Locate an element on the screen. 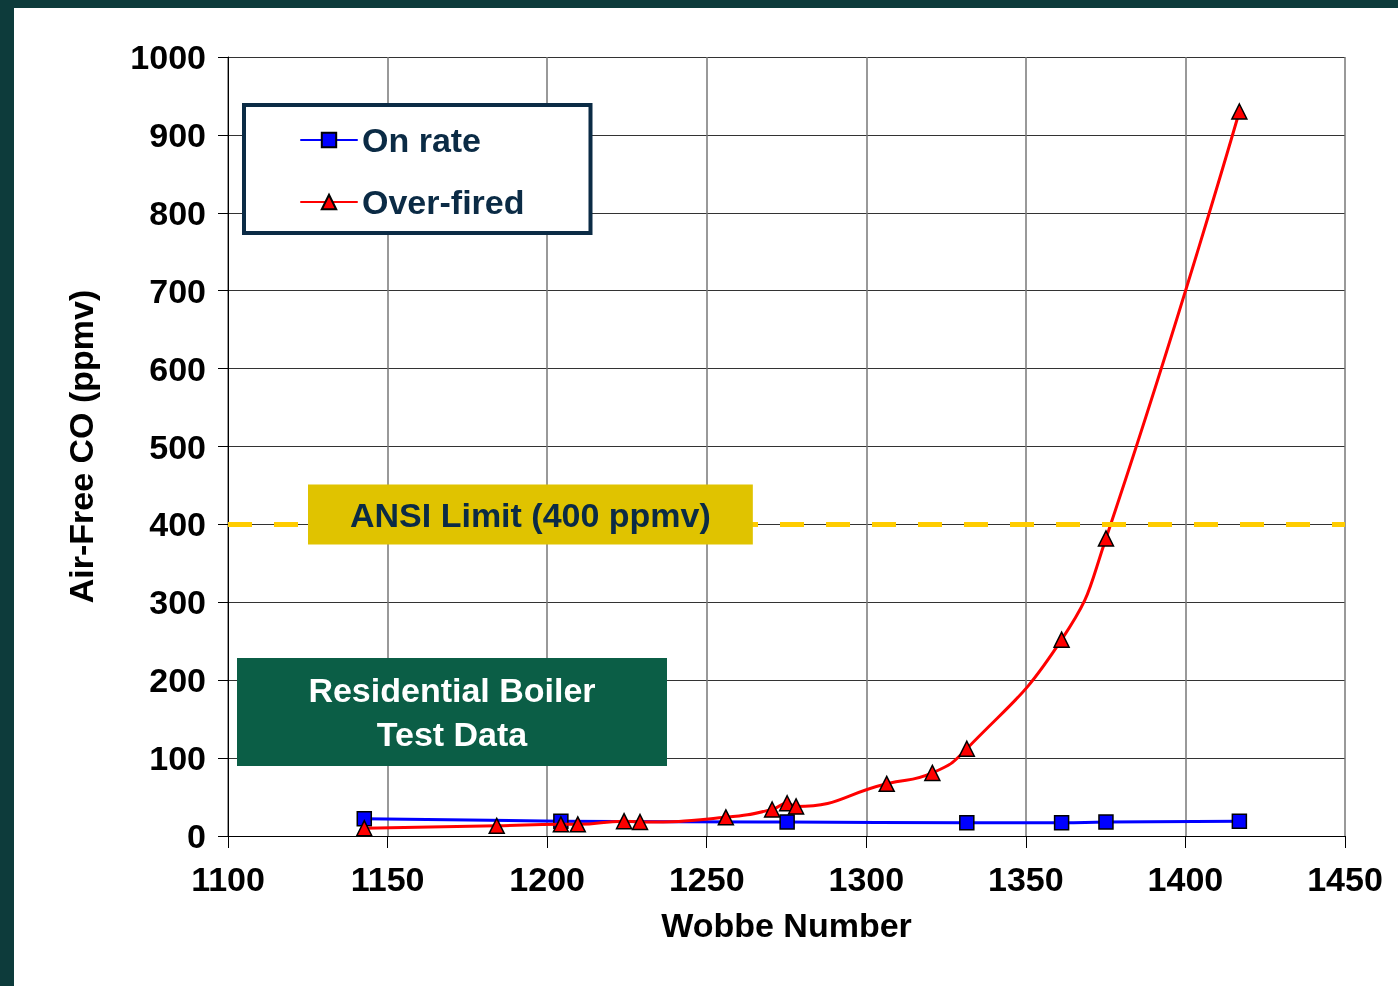 The image size is (1398, 986). x-tick-label: 1450 is located at coordinates (1345, 879).